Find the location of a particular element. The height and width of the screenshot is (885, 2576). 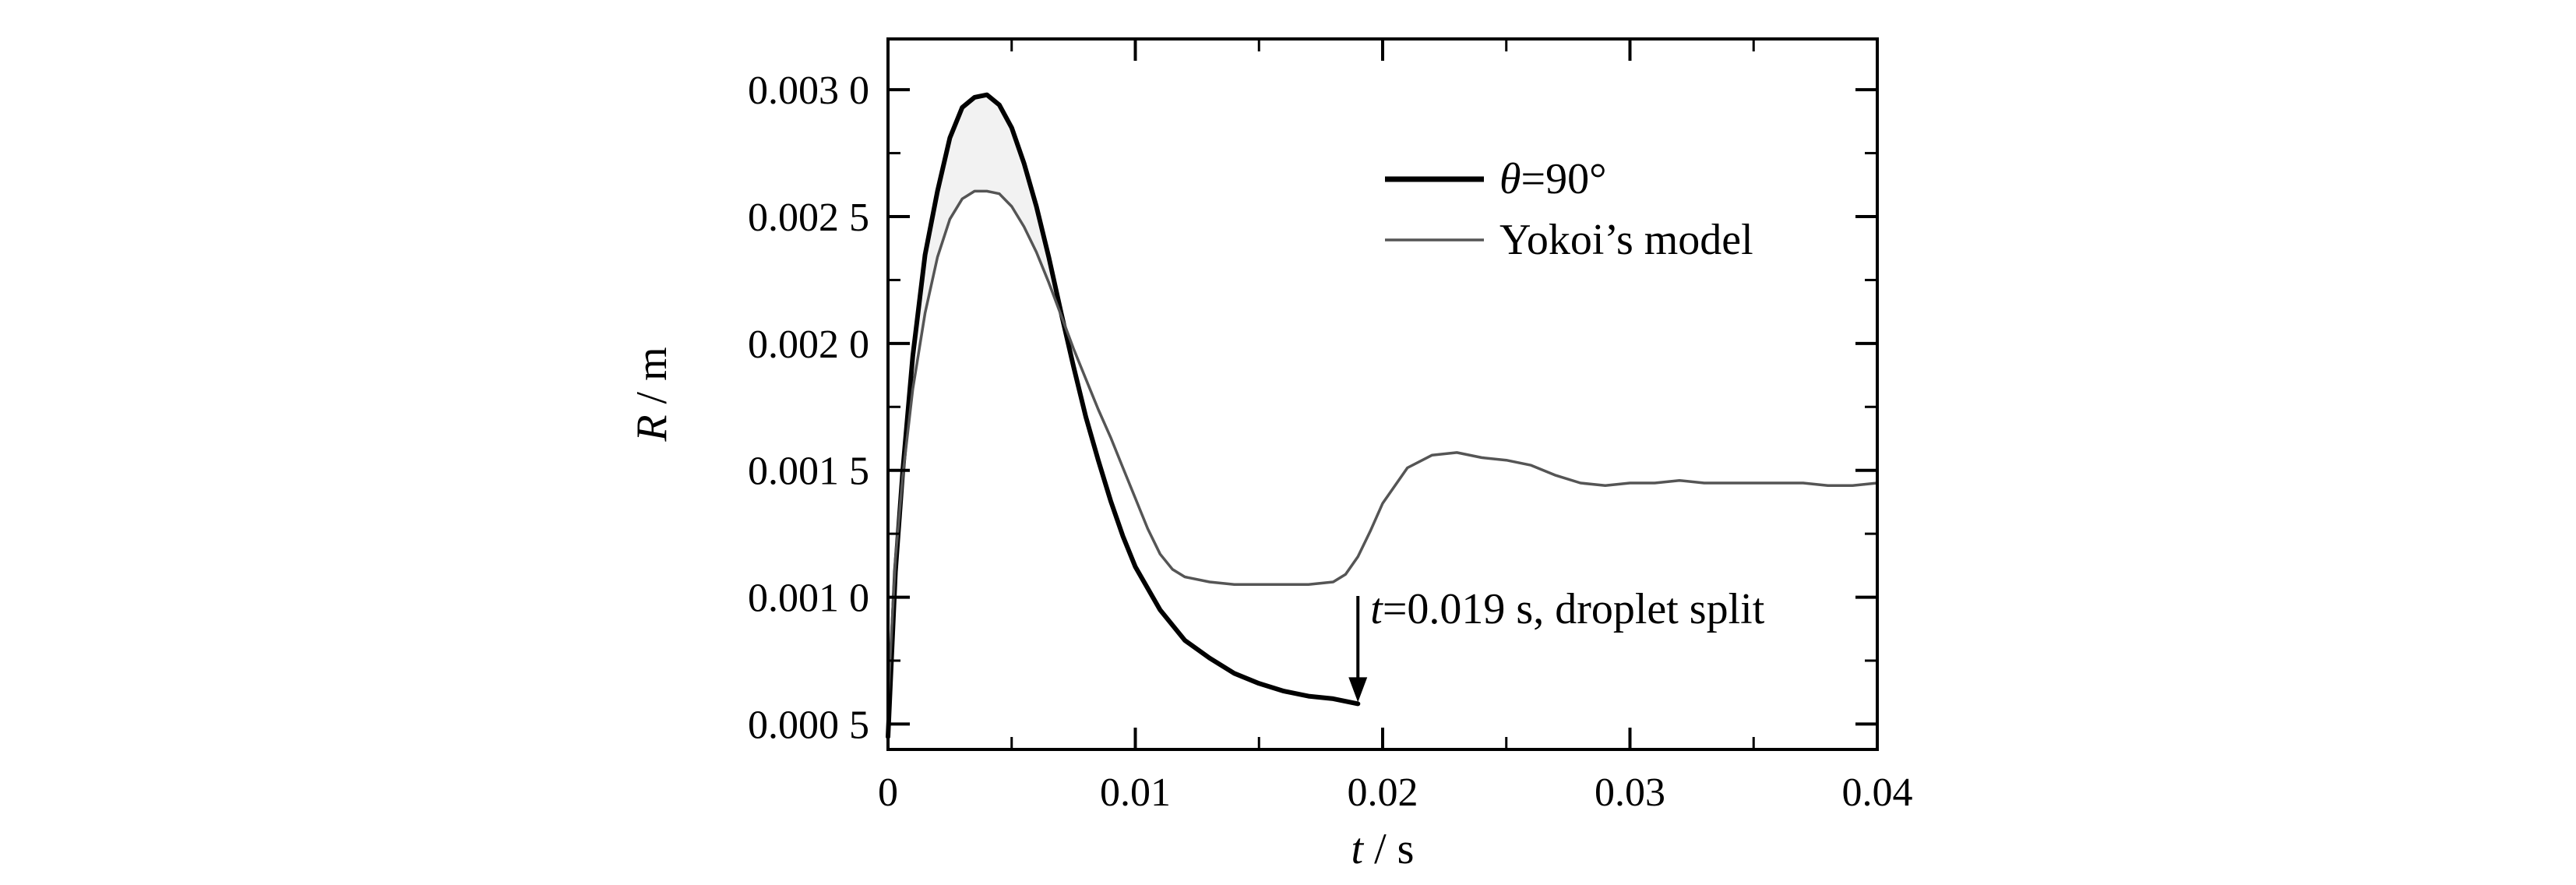

legend-label-theta90: θ=90° is located at coordinates (1553, 179).